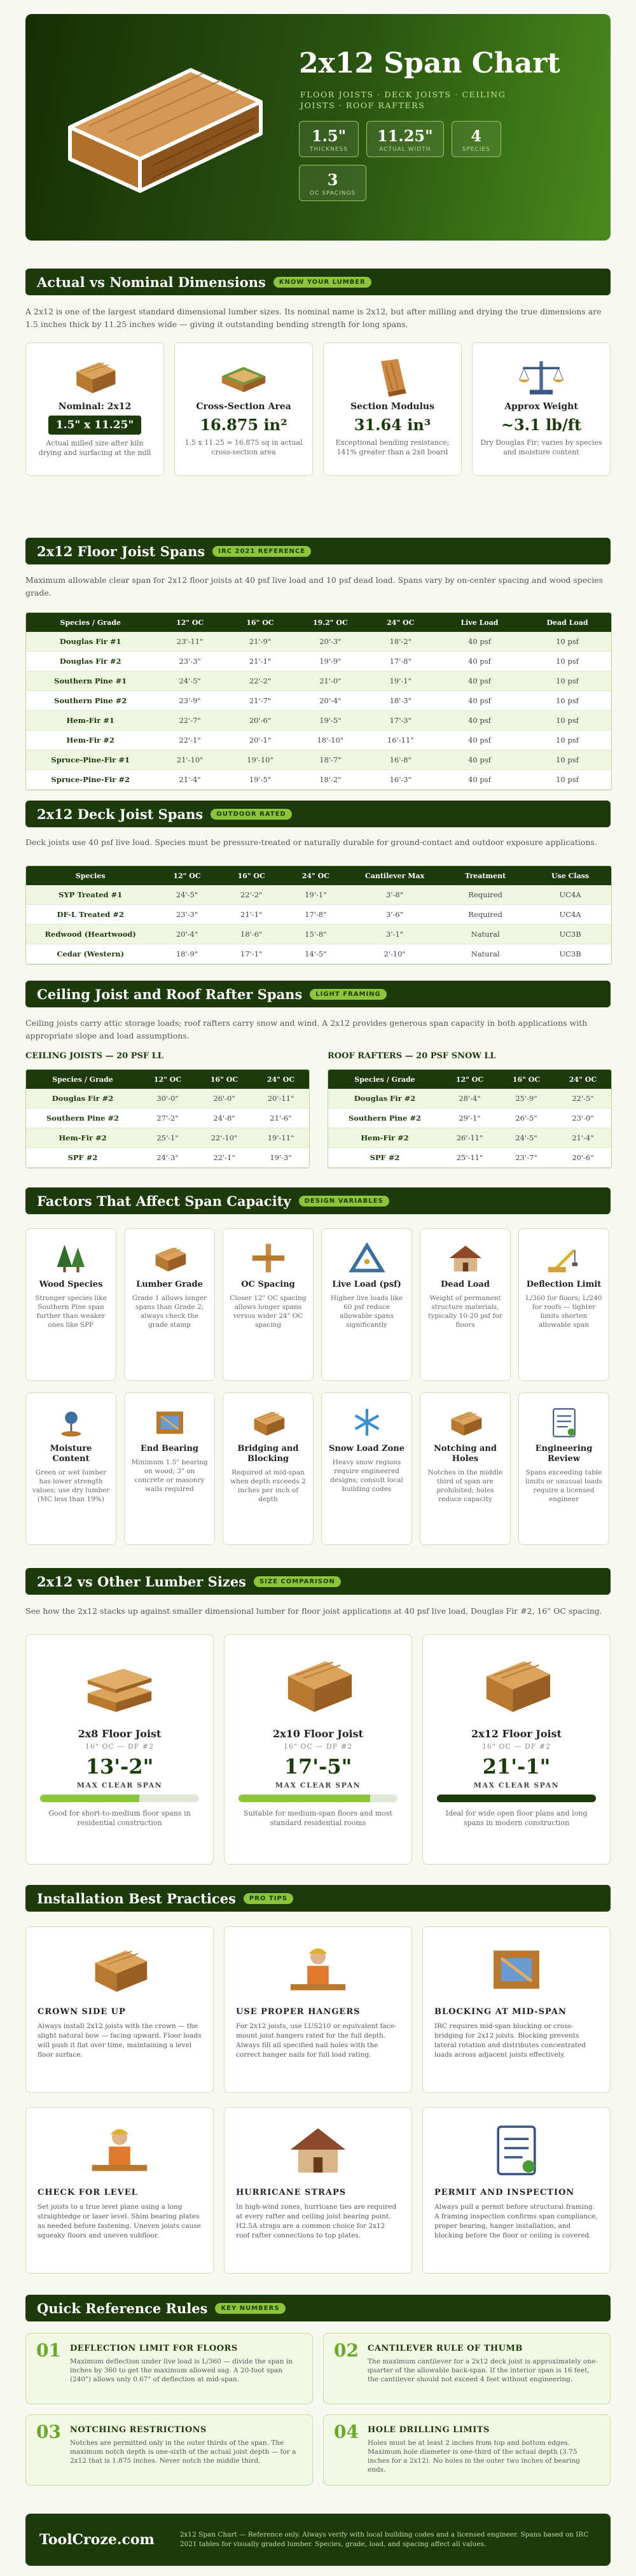 This screenshot has width=636, height=2576. What do you see at coordinates (486, 934) in the screenshot?
I see `table-cell: Natural` at bounding box center [486, 934].